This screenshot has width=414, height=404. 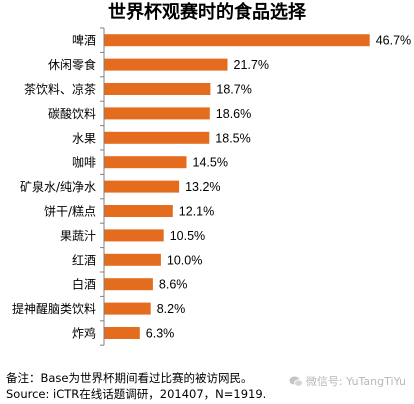 I want to click on category-label-0: 啤酒, so click(x=84, y=40).